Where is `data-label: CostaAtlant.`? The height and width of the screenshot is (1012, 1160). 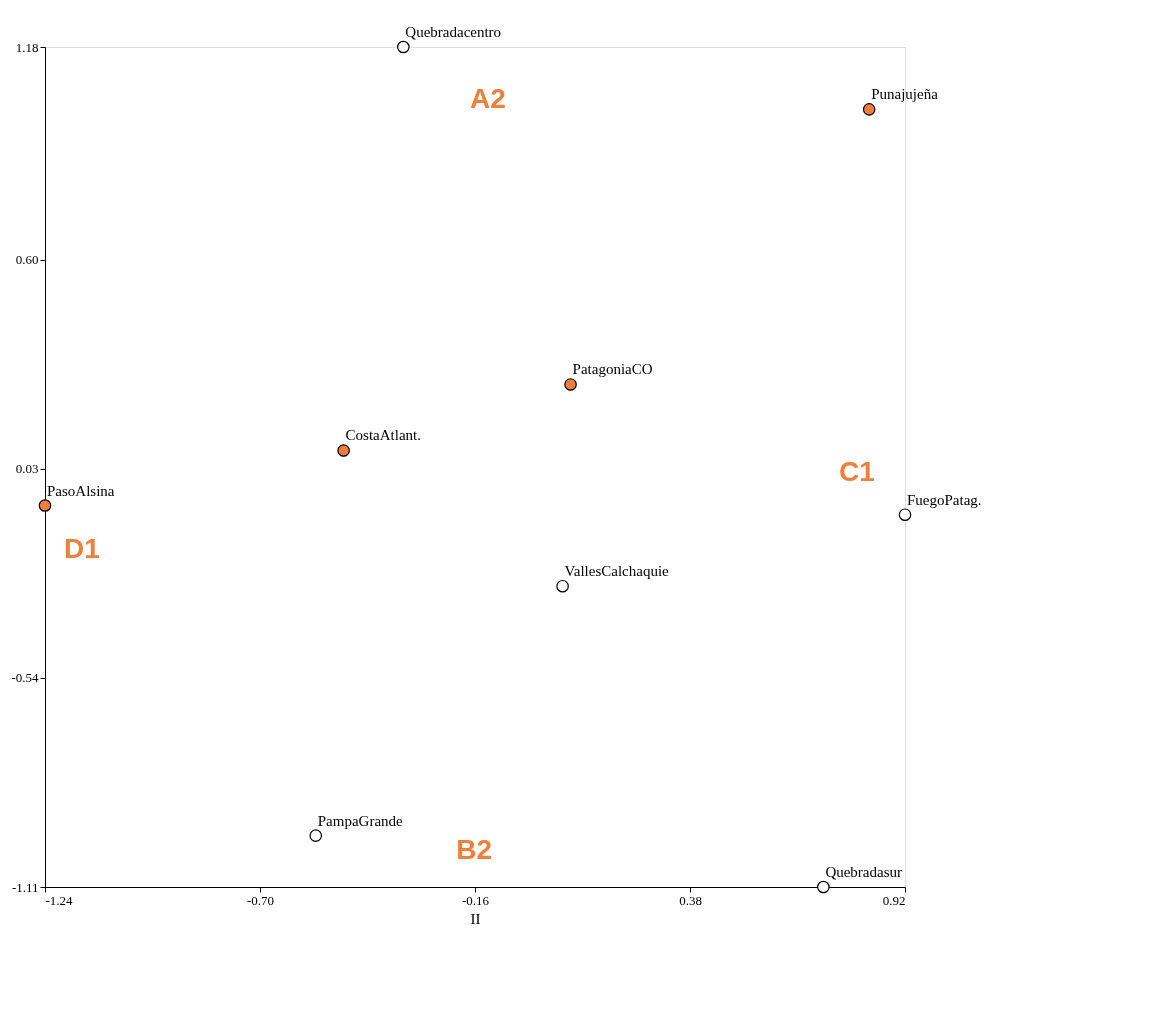 data-label: CostaAtlant. is located at coordinates (383, 435).